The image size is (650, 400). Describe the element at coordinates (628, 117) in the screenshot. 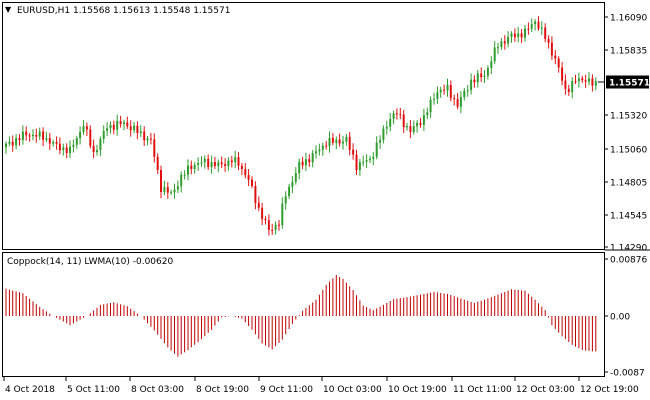

I see `price-axis-label: 1.15320` at that location.